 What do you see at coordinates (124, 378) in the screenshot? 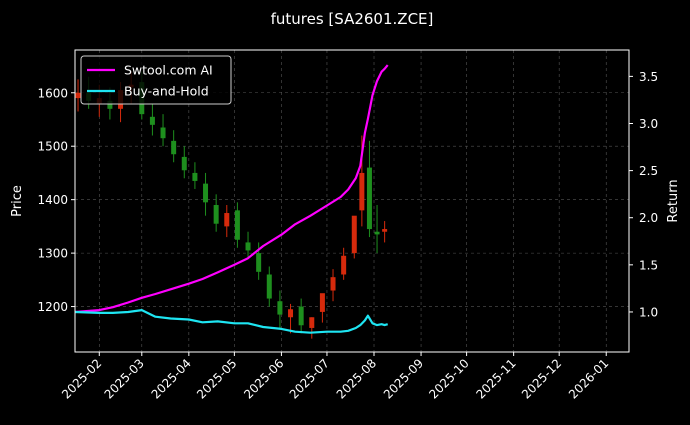
I see `x-tick-label: 2025-03` at bounding box center [124, 378].